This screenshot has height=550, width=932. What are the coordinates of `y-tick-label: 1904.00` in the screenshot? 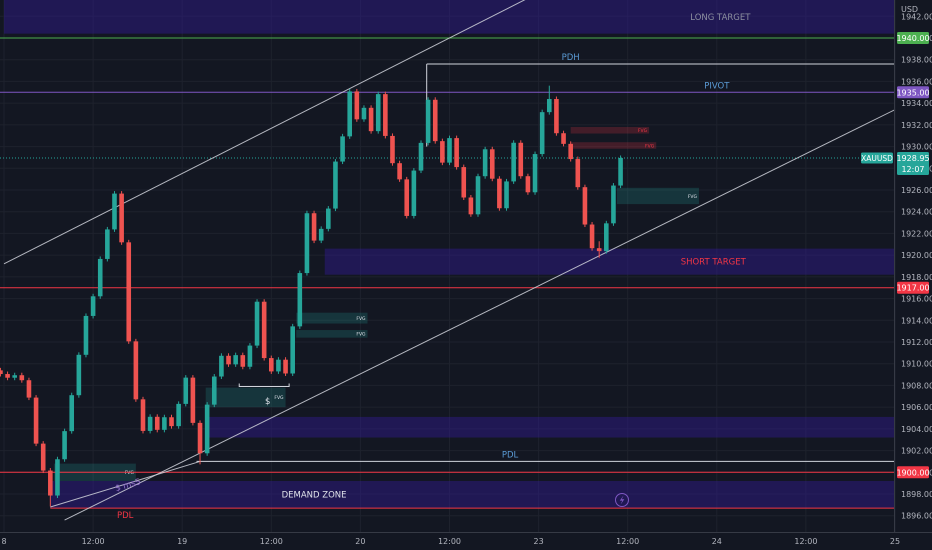 It's located at (916, 429).